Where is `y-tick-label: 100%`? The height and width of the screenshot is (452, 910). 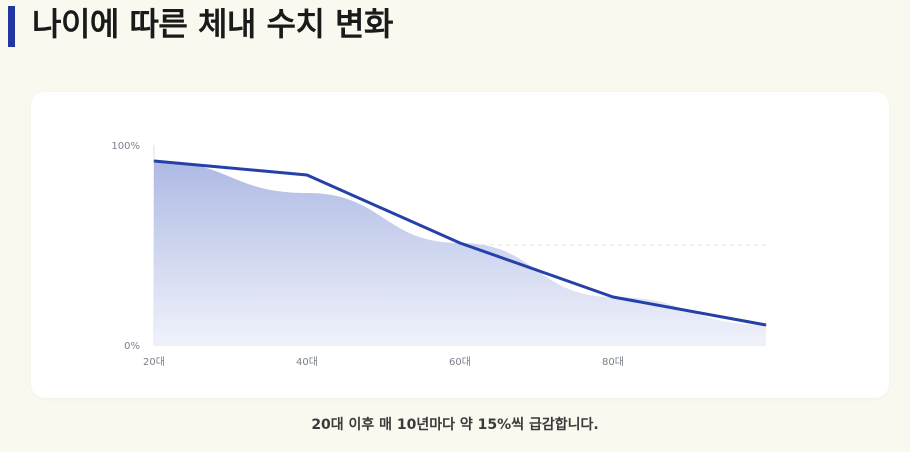 y-tick-label: 100% is located at coordinates (125, 146).